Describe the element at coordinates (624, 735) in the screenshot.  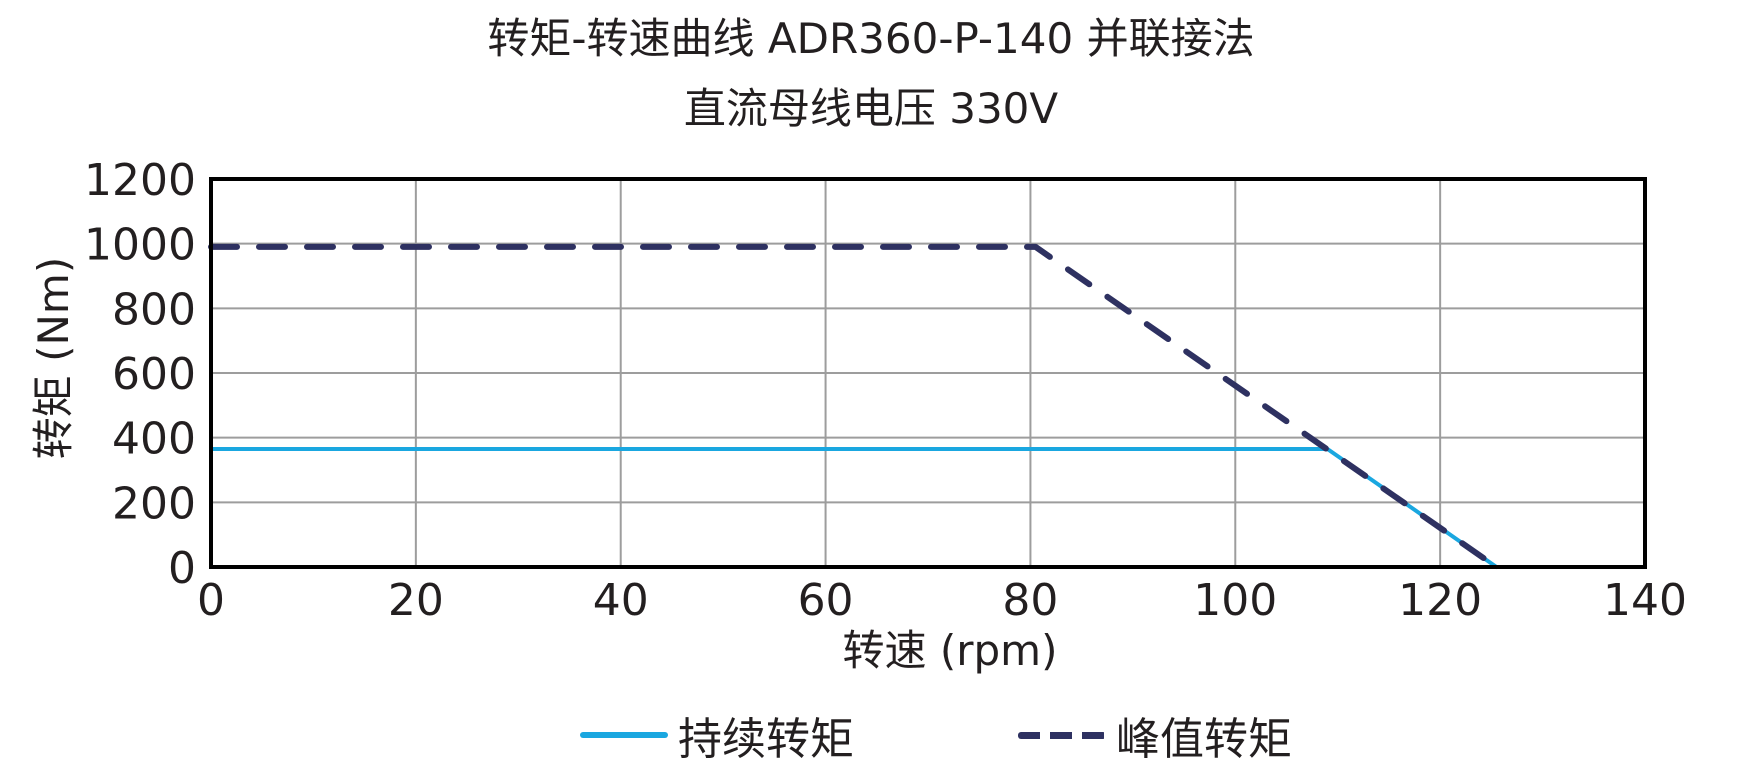
I see `solid-line-icon` at that location.